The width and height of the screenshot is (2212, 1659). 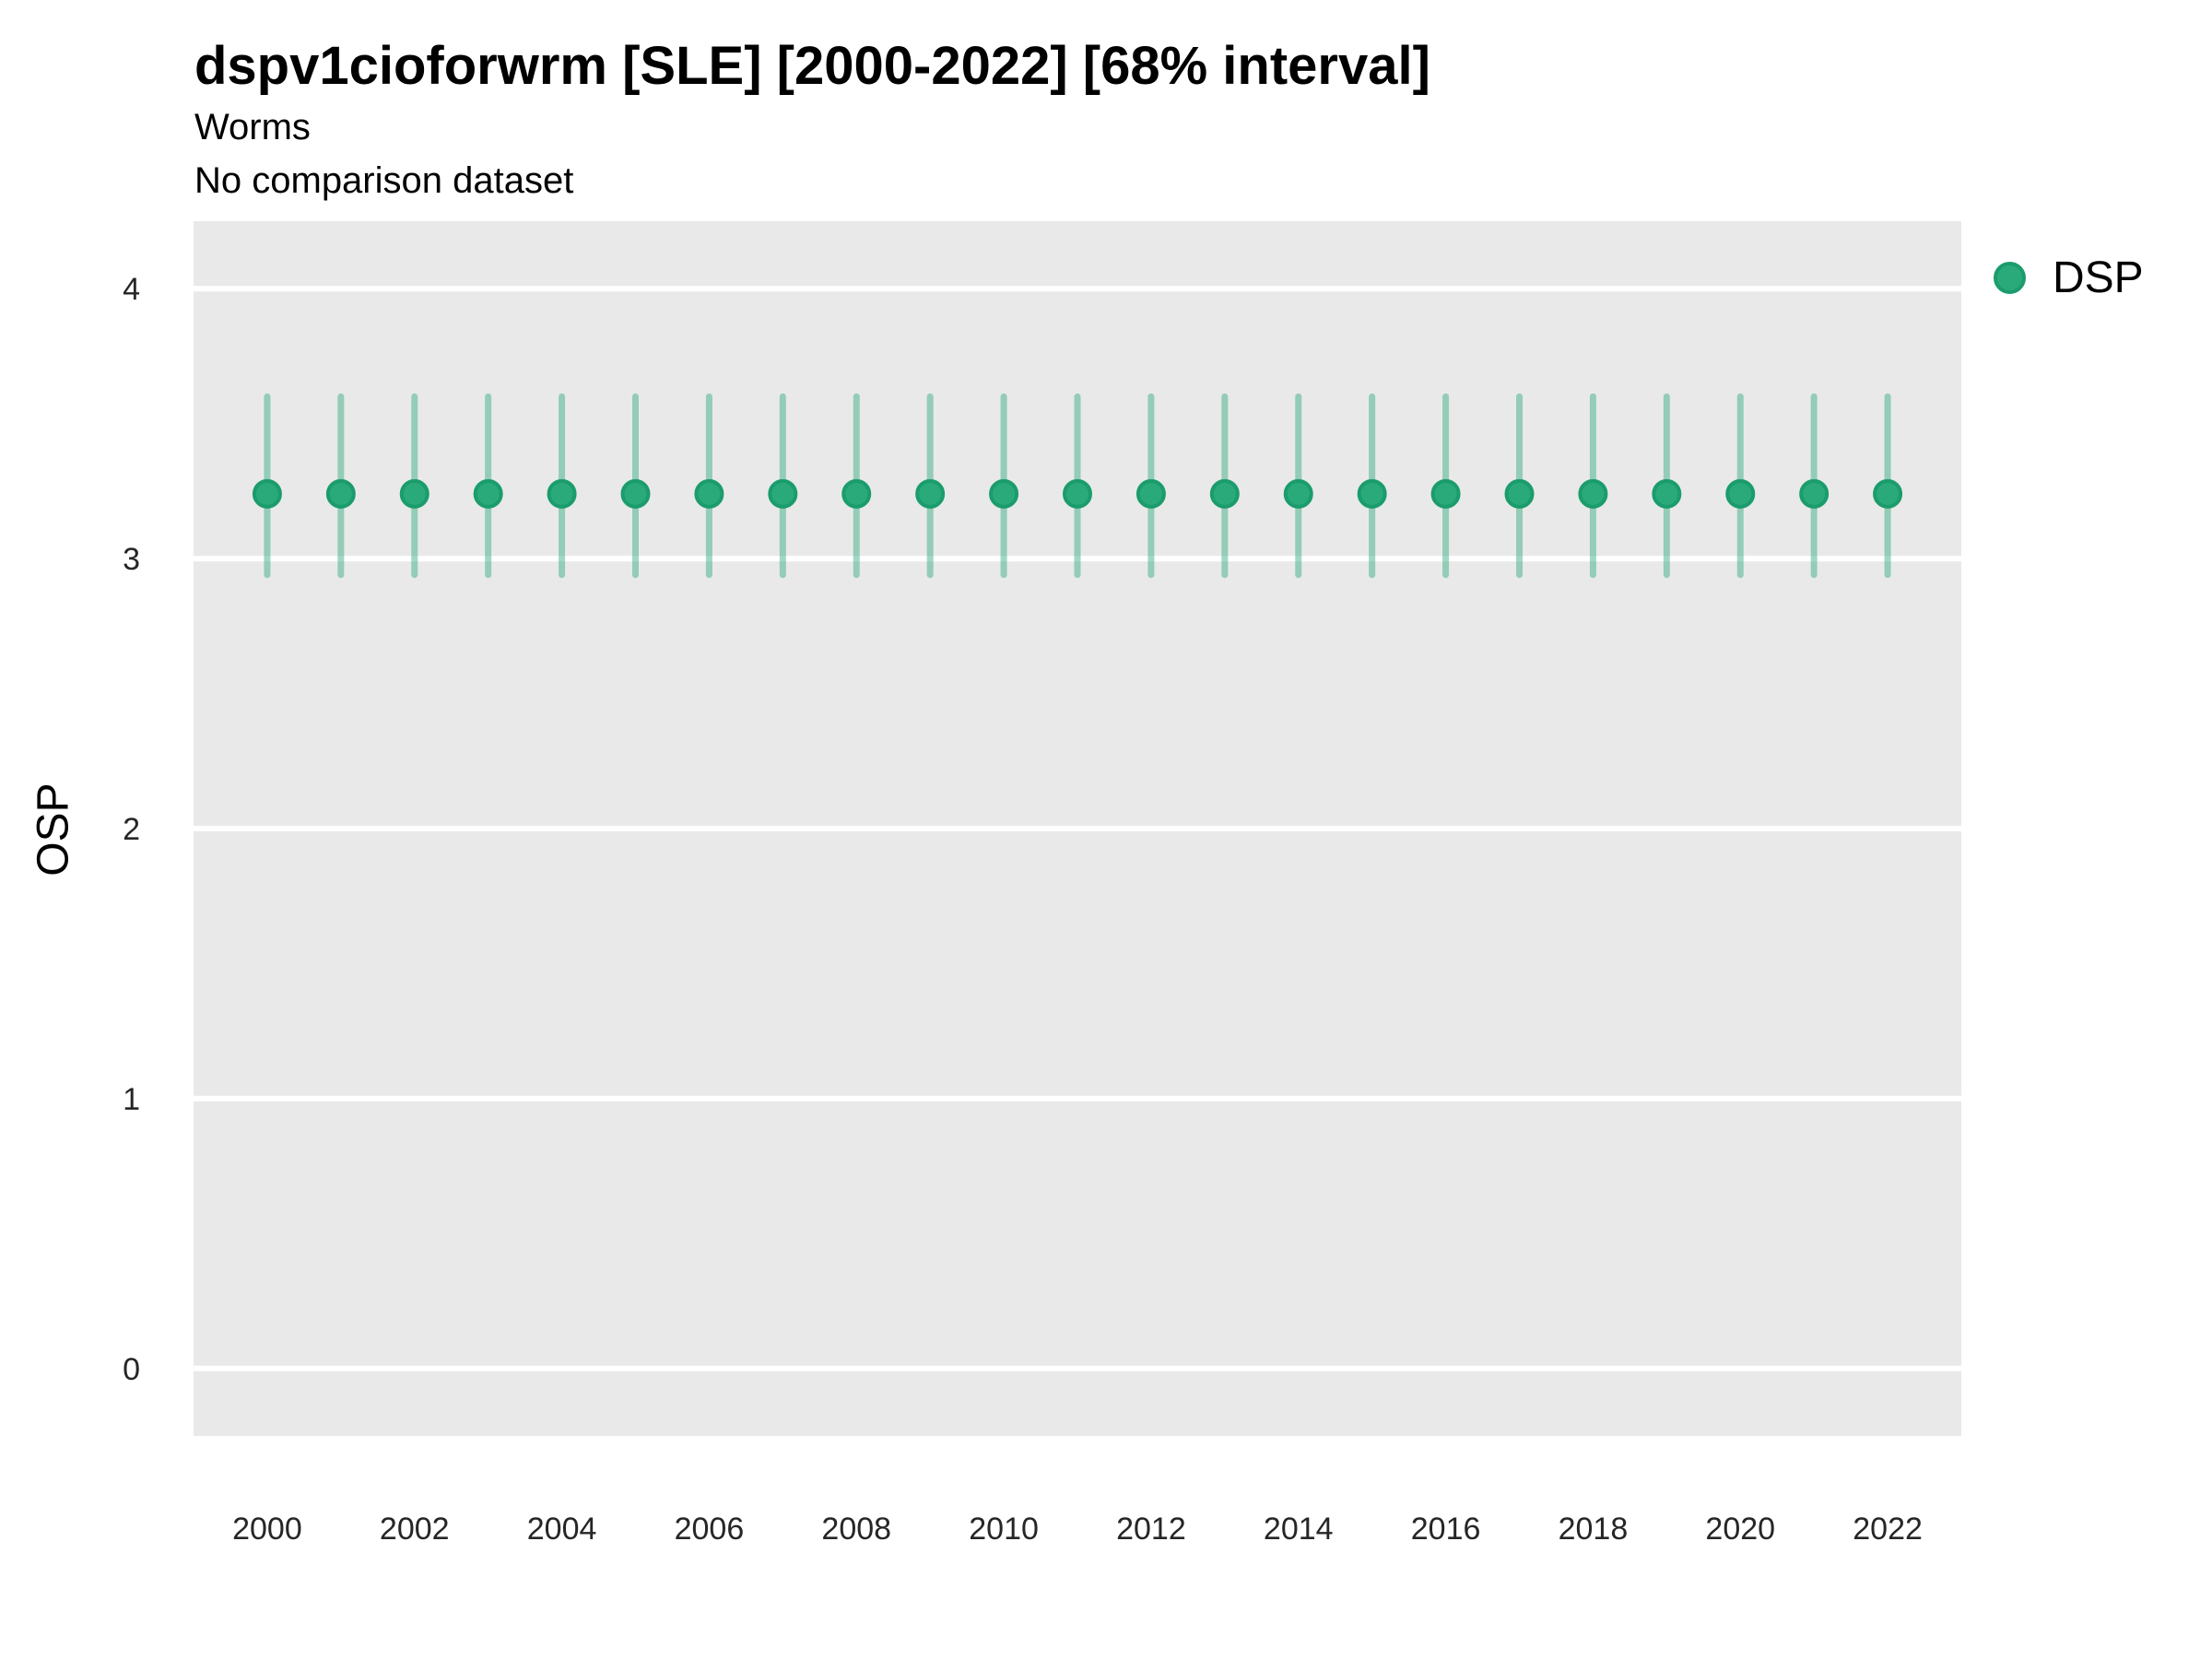 I want to click on data-point-2001, so click(x=340, y=493).